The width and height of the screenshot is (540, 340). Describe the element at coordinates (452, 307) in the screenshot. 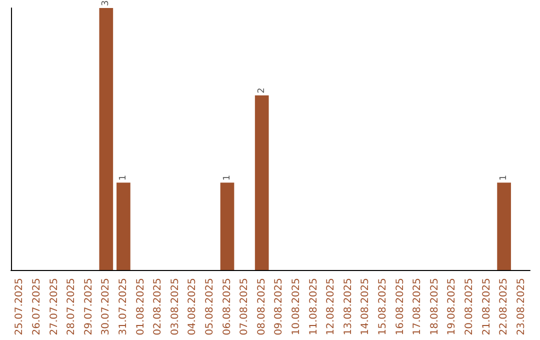

I see `x-tick-label: 19.08.2025` at that location.